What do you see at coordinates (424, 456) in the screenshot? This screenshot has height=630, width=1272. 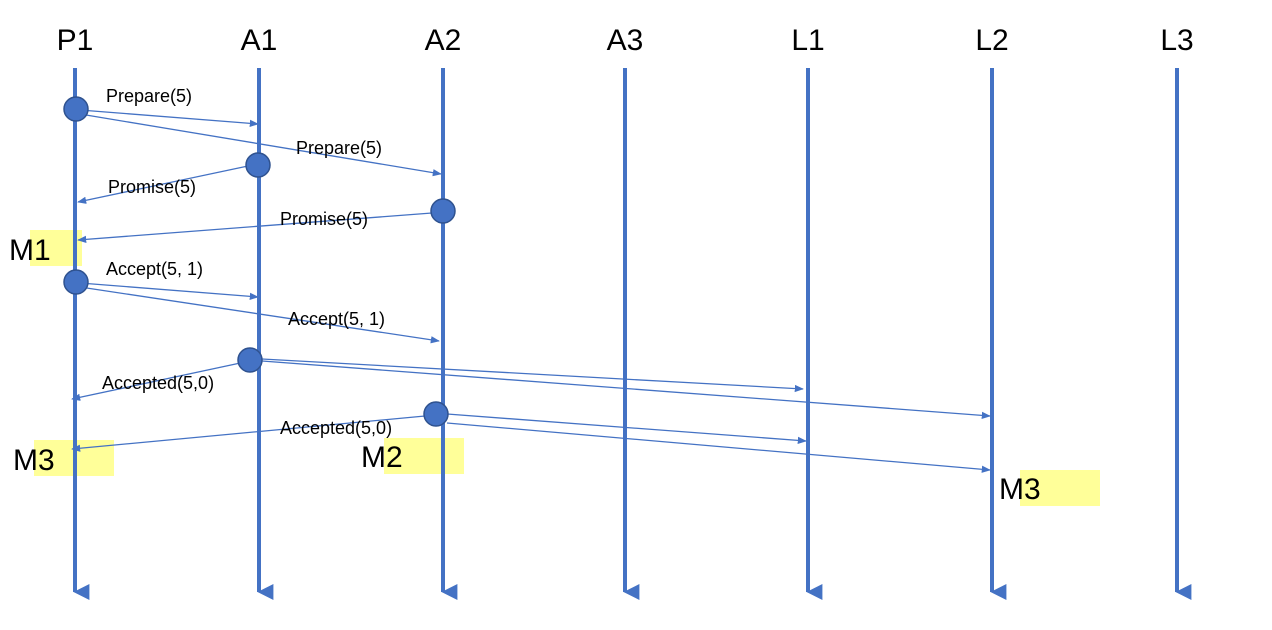 I see `highlight-m2` at bounding box center [424, 456].